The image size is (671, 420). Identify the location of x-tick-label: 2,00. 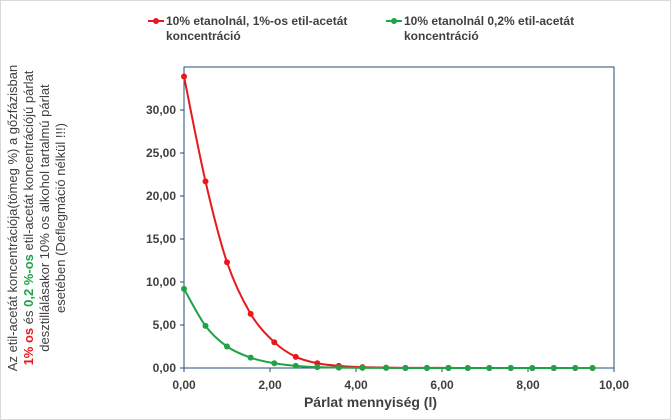
(270, 385).